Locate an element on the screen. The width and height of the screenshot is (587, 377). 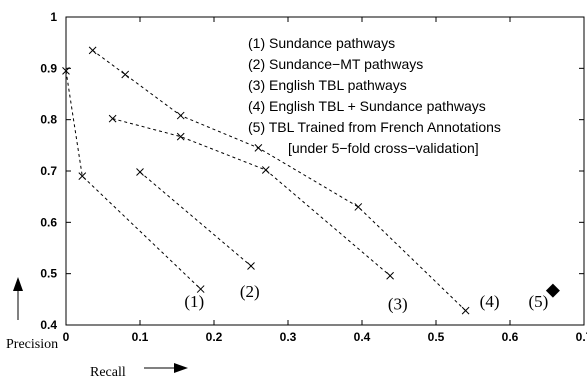
series-label-2: (2) is located at coordinates (250, 291).